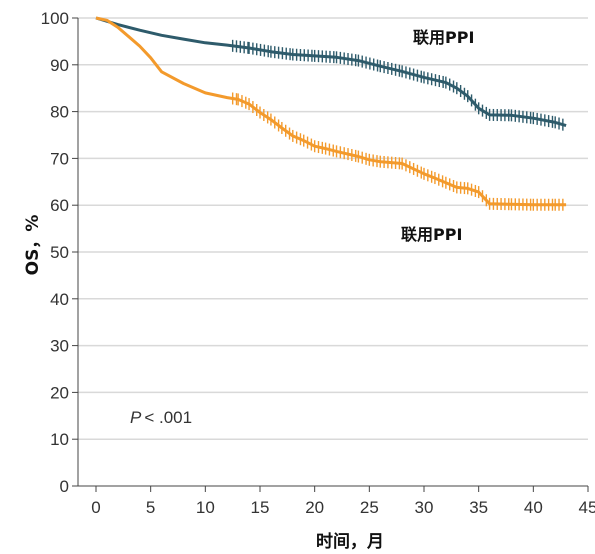 Image resolution: width=595 pixels, height=554 pixels. I want to click on p-label: P, so click(136, 417).